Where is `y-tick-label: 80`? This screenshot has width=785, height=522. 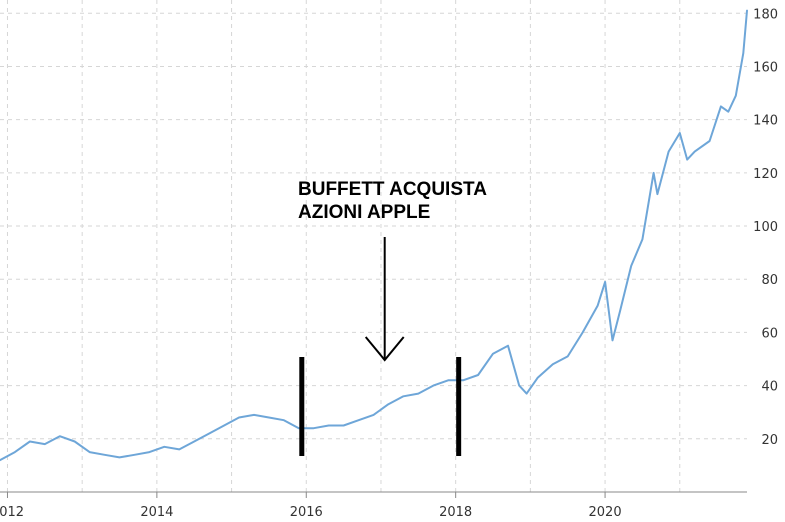 y-tick-label: 80 is located at coordinates (769, 280).